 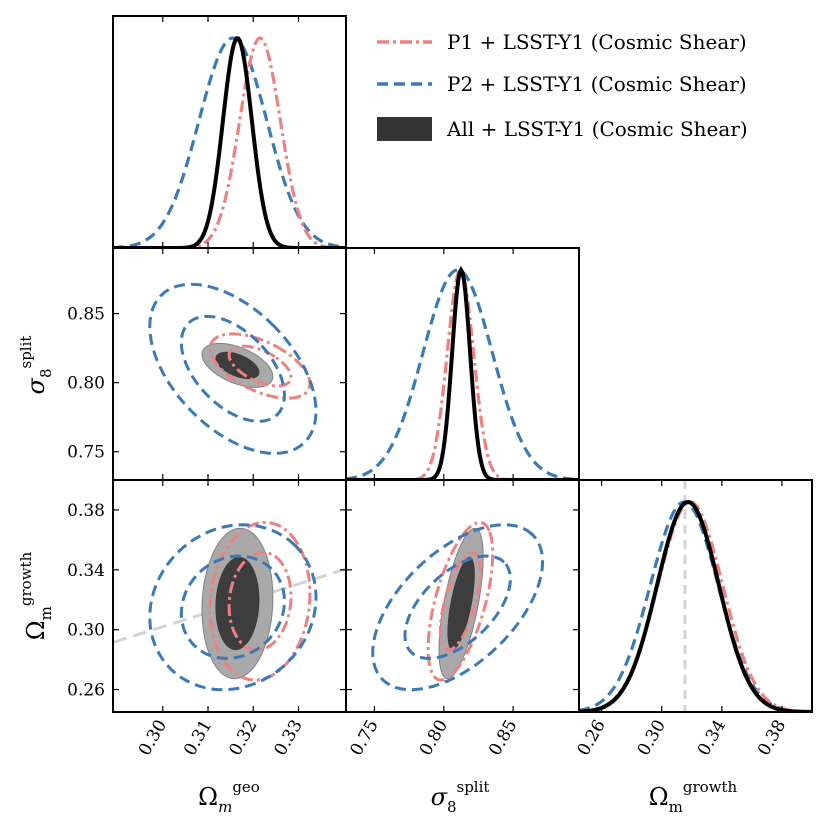 I want to click on panel-omega-growth-1d: 0.26 0.30 0.34 0.38, so click(x=693, y=619).